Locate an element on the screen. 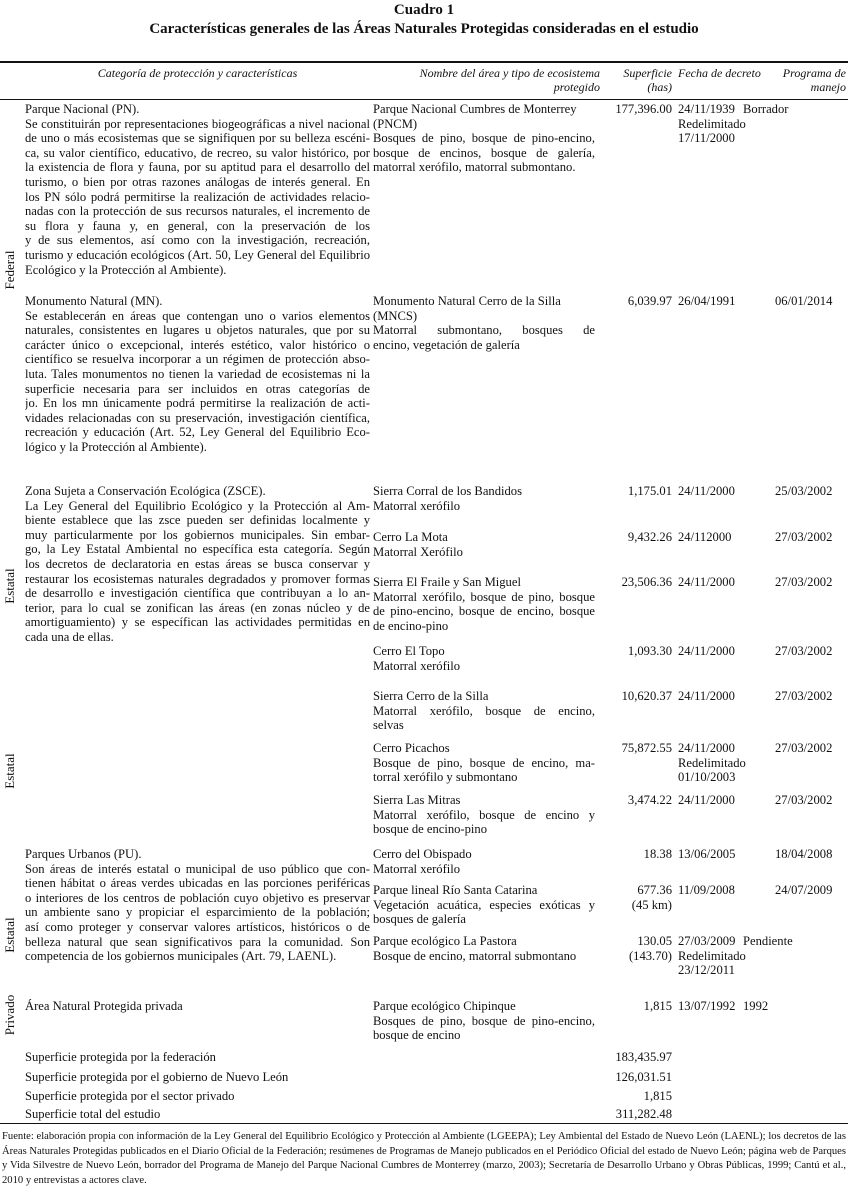  text-line: encino, vegetación de galería is located at coordinates (446, 344).